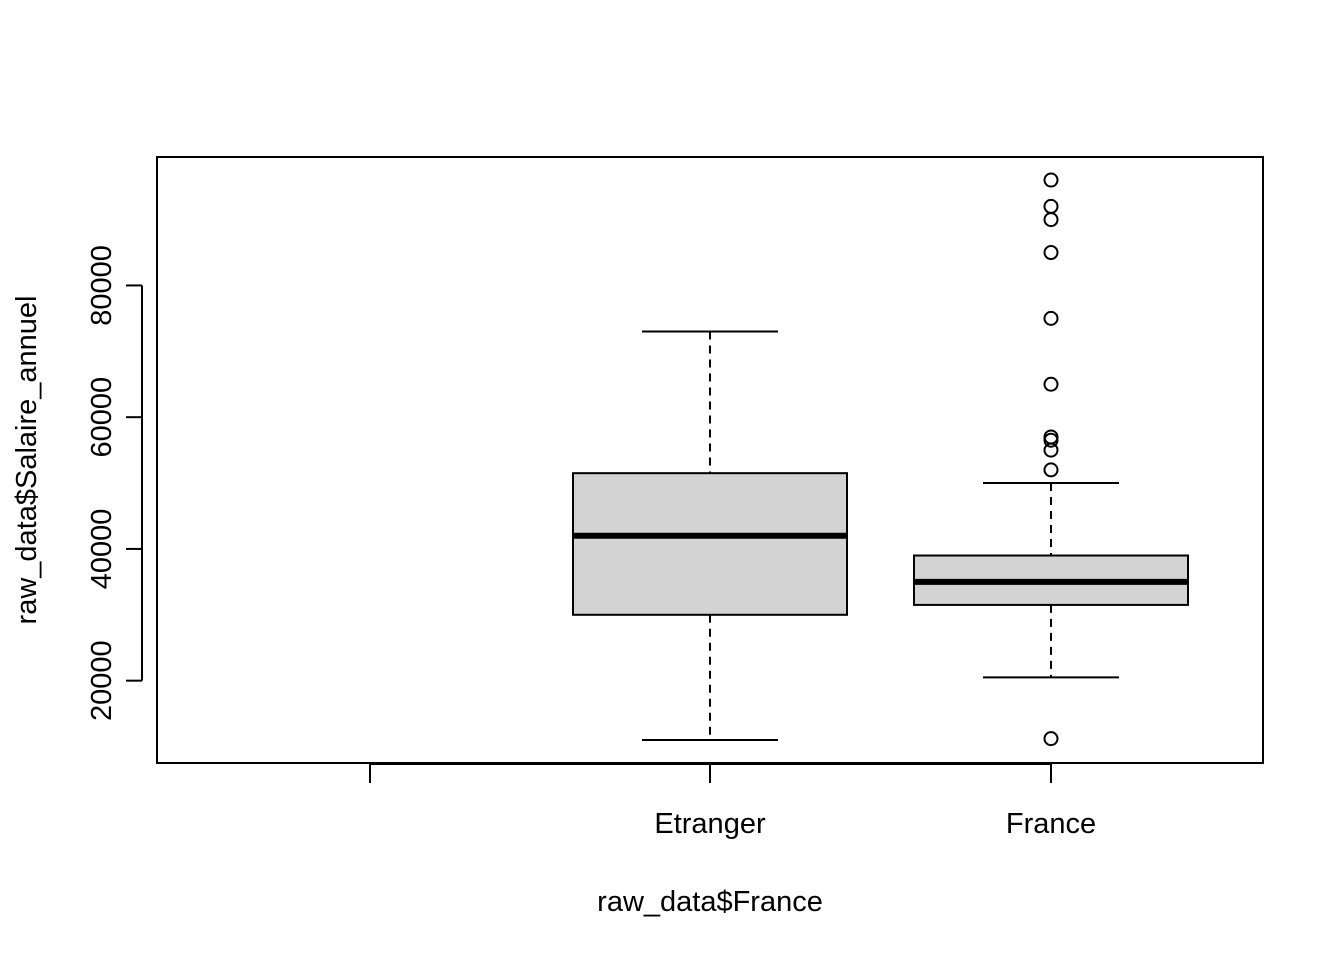 This screenshot has height=960, width=1344. I want to click on x-tick-label-1: Etranger, so click(710, 824).